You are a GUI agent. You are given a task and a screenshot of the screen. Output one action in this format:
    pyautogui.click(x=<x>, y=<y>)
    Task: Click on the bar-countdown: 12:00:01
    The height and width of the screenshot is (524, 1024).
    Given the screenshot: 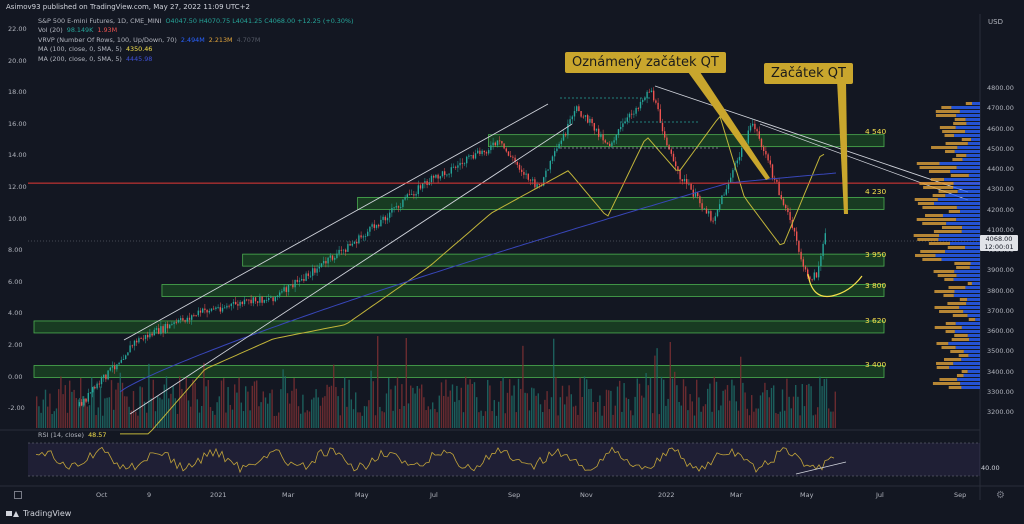 What is the action you would take?
    pyautogui.click(x=999, y=247)
    